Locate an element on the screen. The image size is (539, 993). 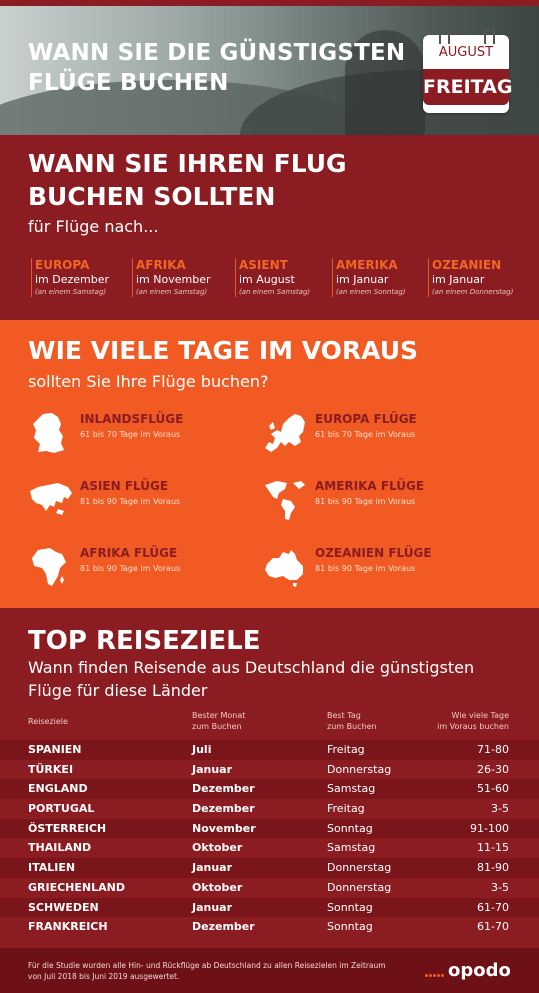
table-row: ENGLAND Dezember Samstag 51-60 is located at coordinates (269, 789).